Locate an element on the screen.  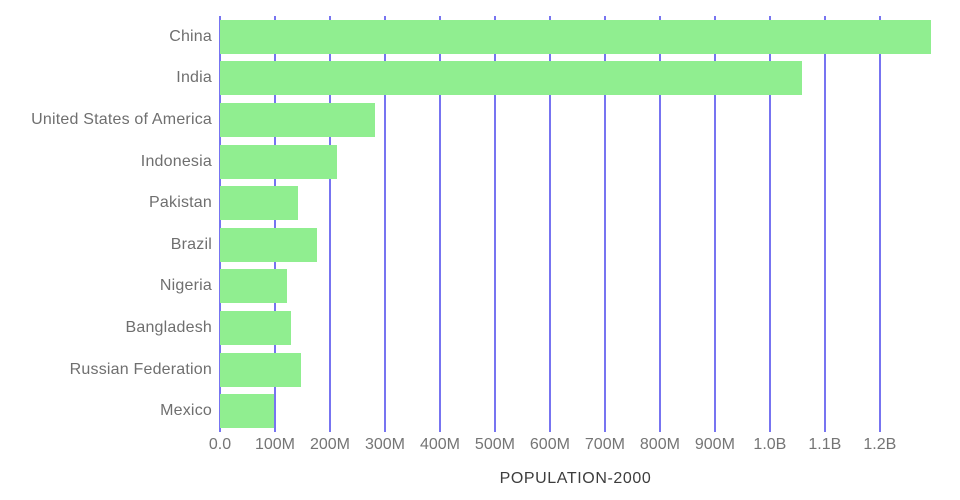
x-tick-800m: 800M is located at coordinates (659, 444).